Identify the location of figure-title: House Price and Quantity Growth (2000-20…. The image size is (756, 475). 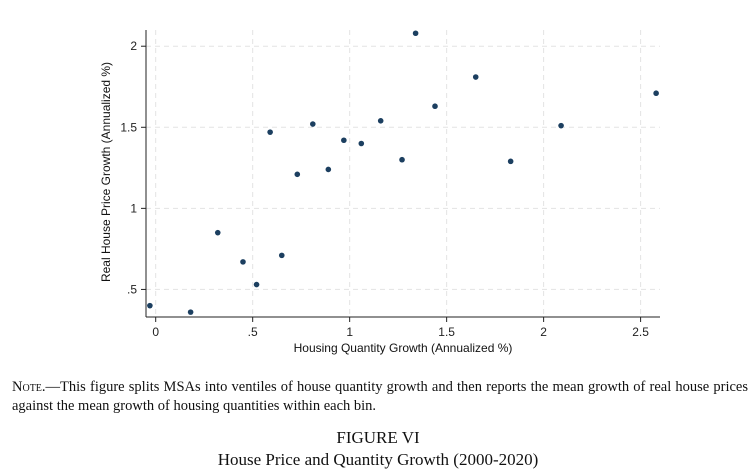
(378, 459).